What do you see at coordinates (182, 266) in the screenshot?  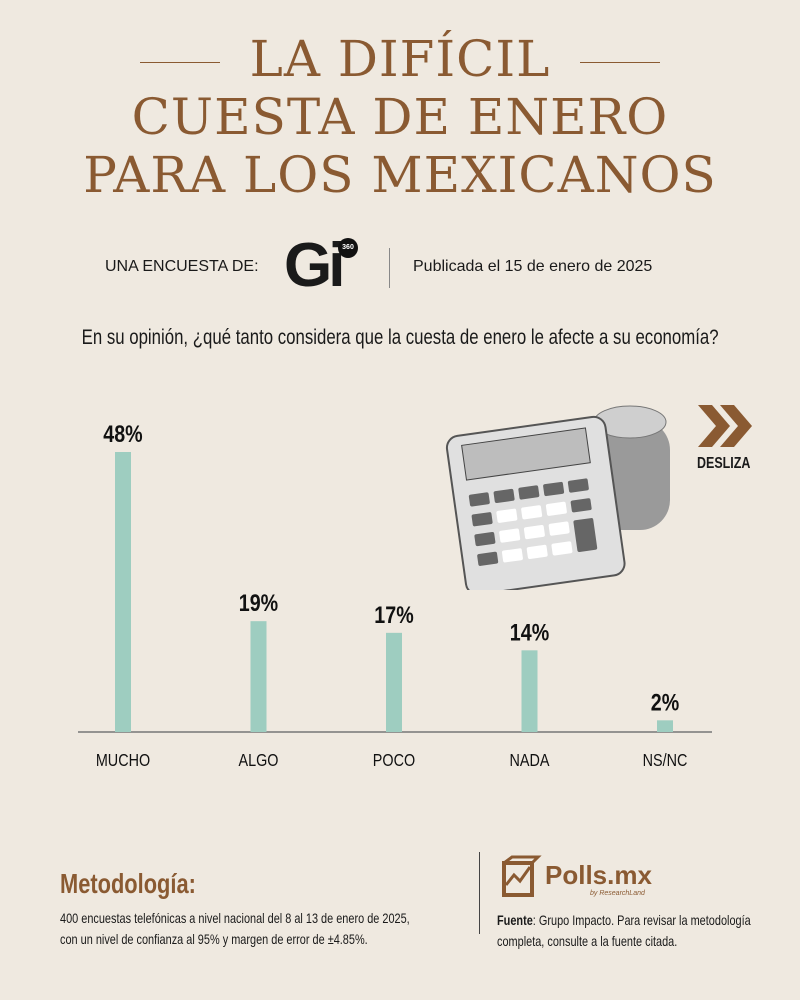 I see `survey-by-label: UNA ENCUESTA DE:` at bounding box center [182, 266].